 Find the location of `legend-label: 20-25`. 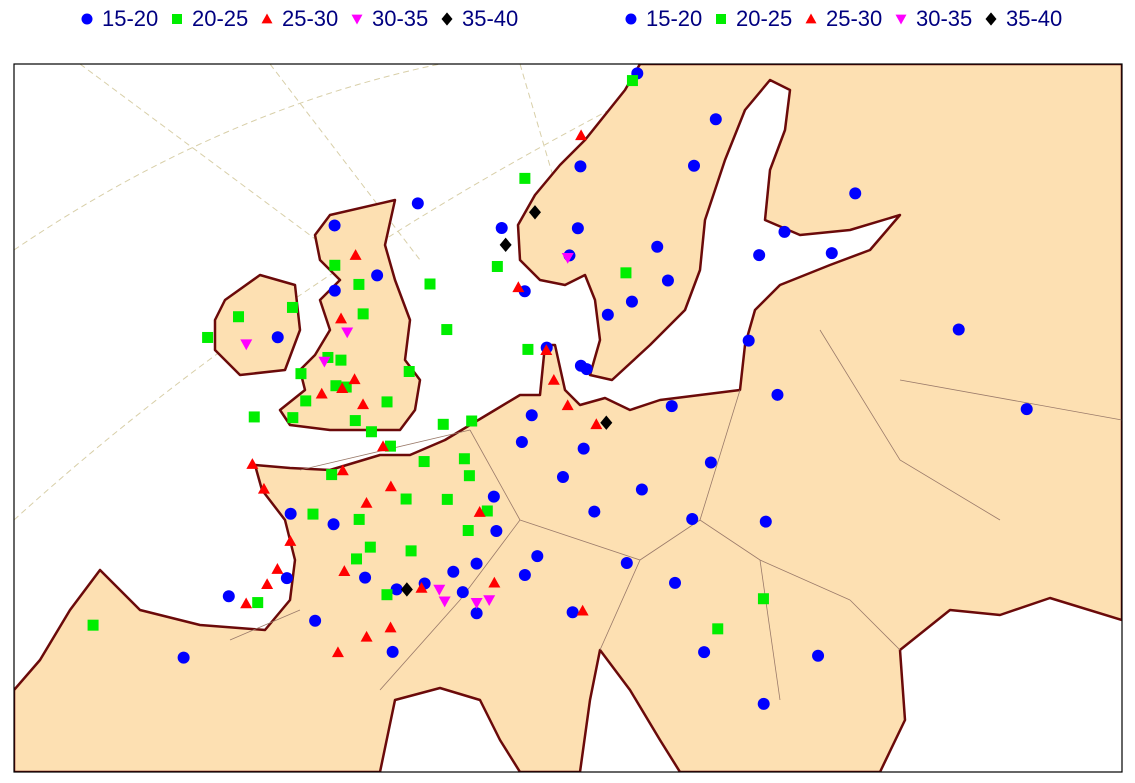

legend-label: 20-25 is located at coordinates (220, 18).